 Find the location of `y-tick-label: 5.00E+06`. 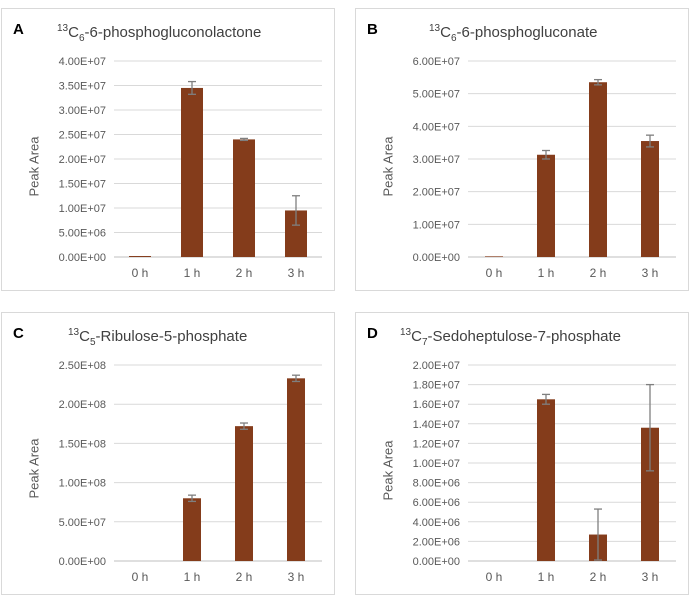

y-tick-label: 5.00E+06 is located at coordinates (82, 234).